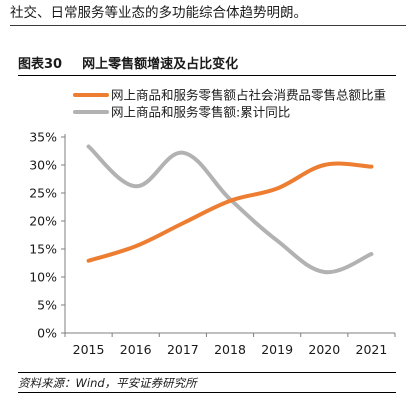  I want to click on legend-label-share: 网上商品和服务零售额占社会消费品零售总额比重, so click(248, 95).